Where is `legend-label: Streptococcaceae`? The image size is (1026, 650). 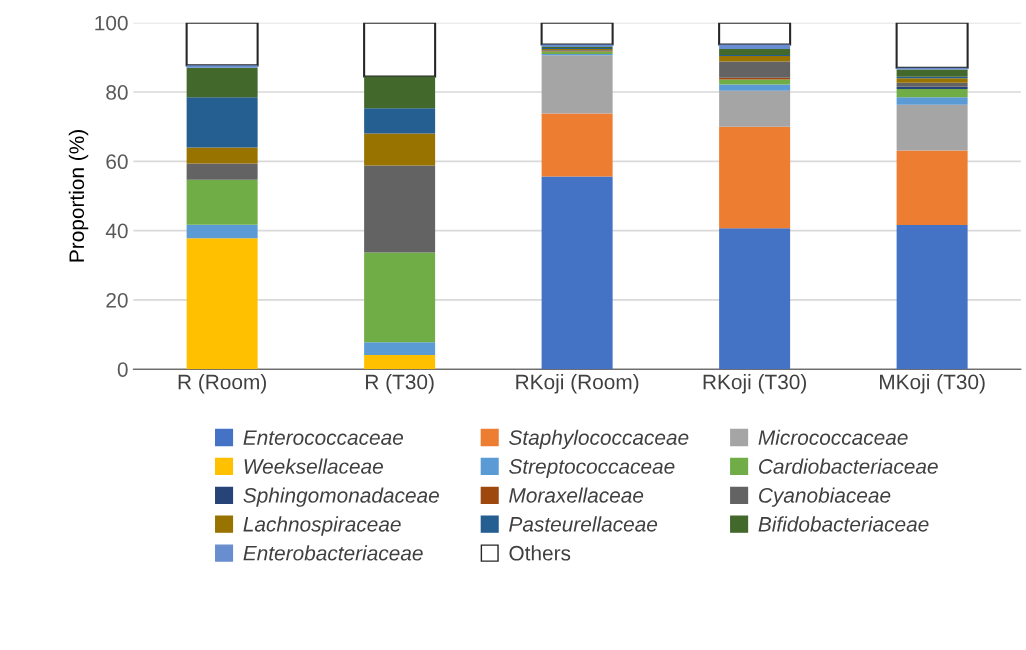 legend-label: Streptococcaceae is located at coordinates (592, 468).